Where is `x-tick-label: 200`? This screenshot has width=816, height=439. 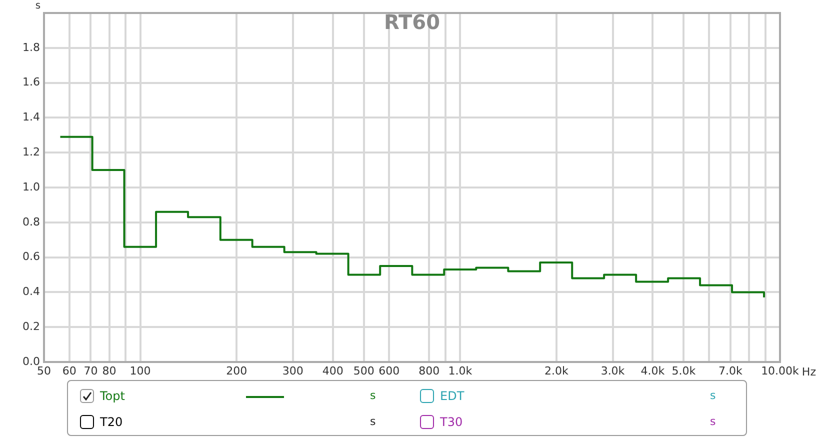
x-tick-label: 200 is located at coordinates (237, 371).